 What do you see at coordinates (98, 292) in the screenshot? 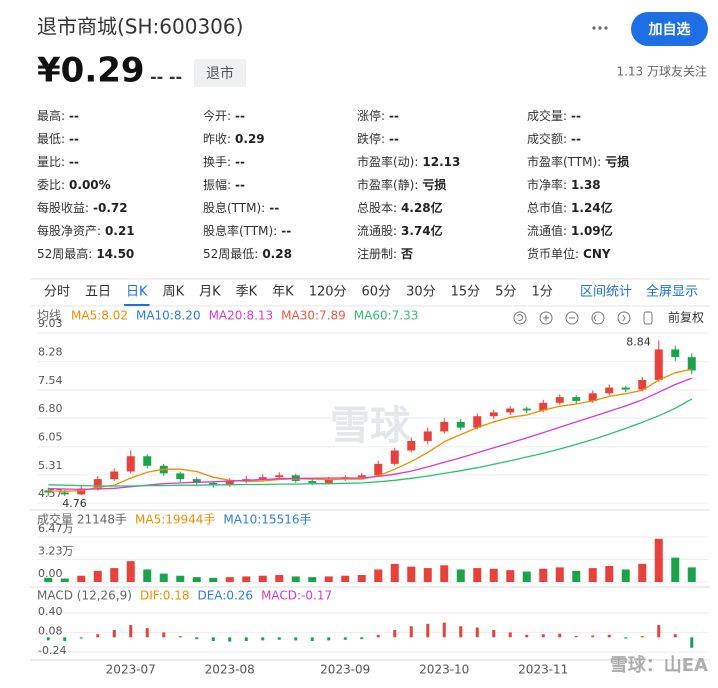
I see `tab: 五日` at bounding box center [98, 292].